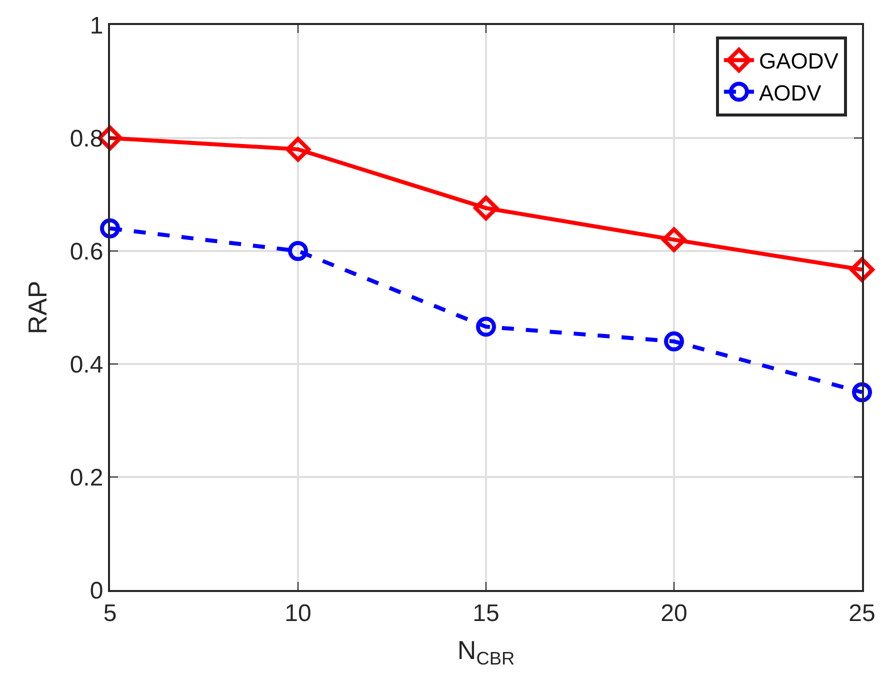 This screenshot has height=700, width=887. What do you see at coordinates (674, 613) in the screenshot?
I see `x-tick-label: 20` at bounding box center [674, 613].